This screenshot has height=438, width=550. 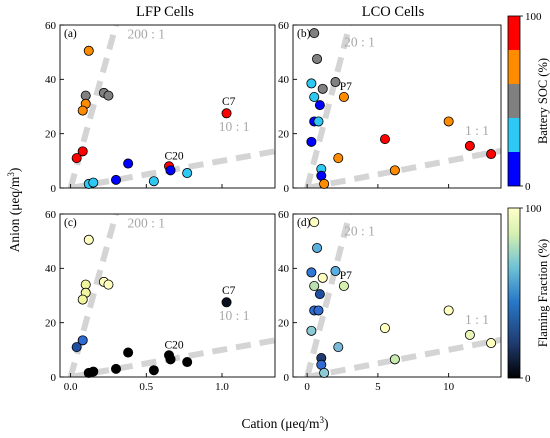 What do you see at coordinates (307, 387) in the screenshot?
I see `x-tick-label: 0` at bounding box center [307, 387].